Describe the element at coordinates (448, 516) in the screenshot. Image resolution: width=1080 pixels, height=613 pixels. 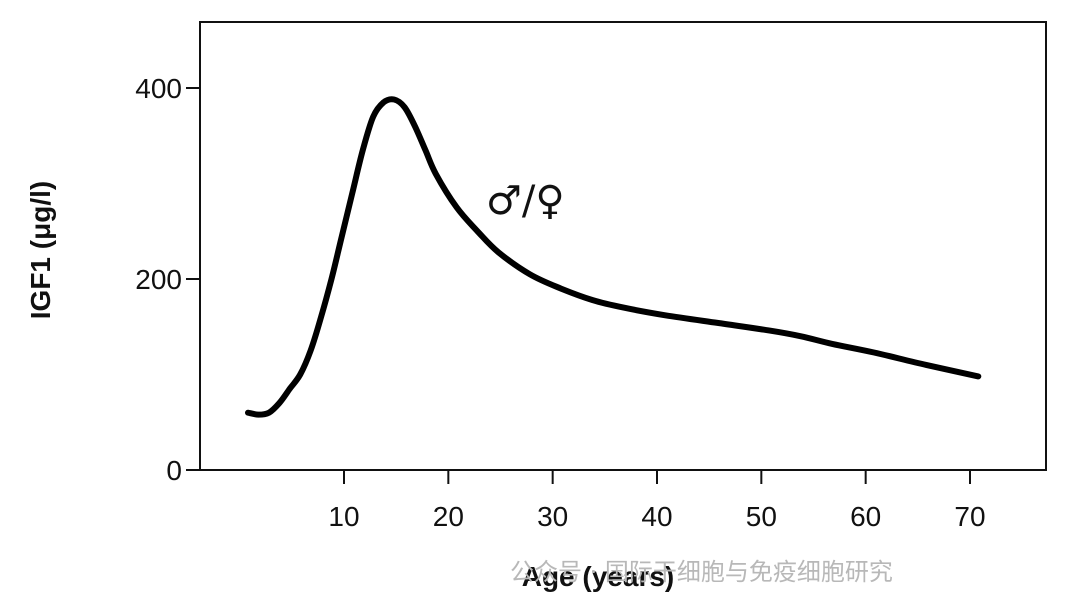
I see `x-tick-label: 20` at that location.